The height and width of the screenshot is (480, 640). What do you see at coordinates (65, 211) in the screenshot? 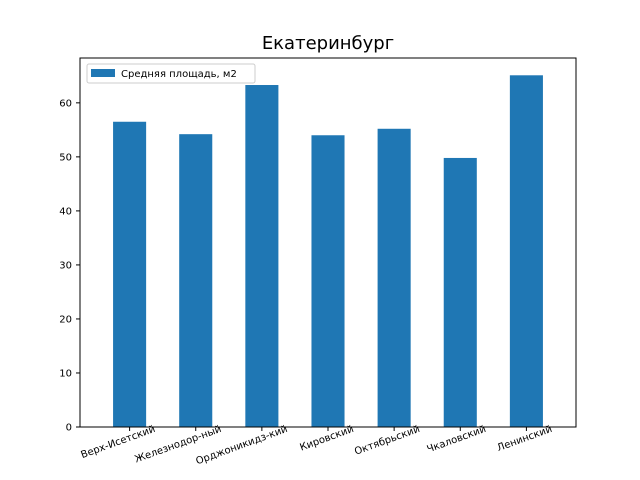
I see `y-tick-label: 40` at bounding box center [65, 211].